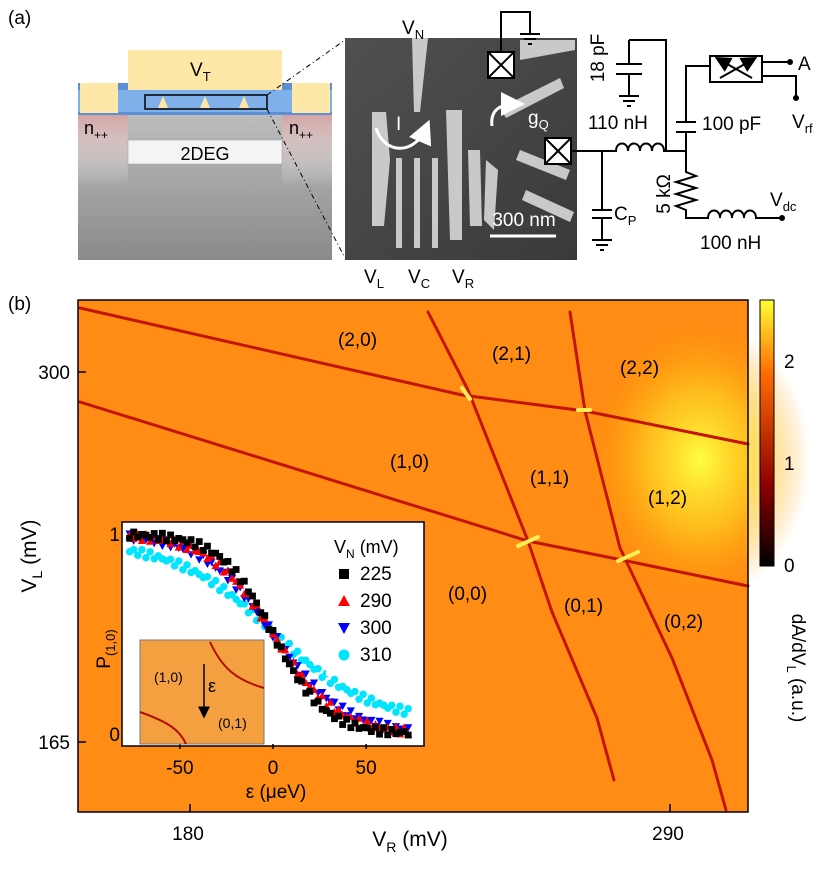 This screenshot has height=872, width=830. What do you see at coordinates (200, 72) in the screenshot?
I see `top-gate-label: VT` at bounding box center [200, 72].